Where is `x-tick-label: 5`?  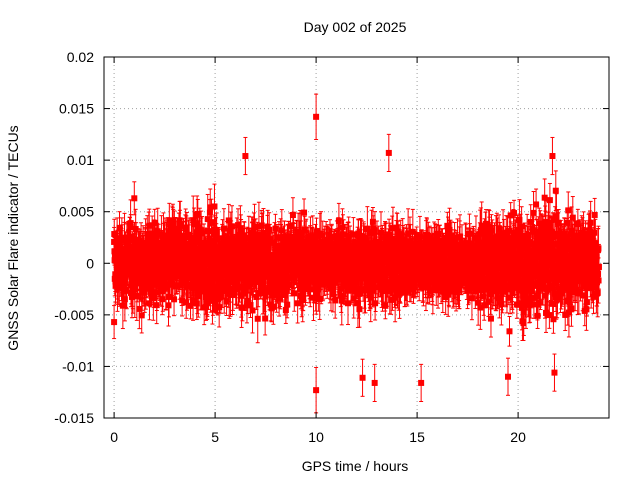 x-tick-label: 5 is located at coordinates (215, 437).